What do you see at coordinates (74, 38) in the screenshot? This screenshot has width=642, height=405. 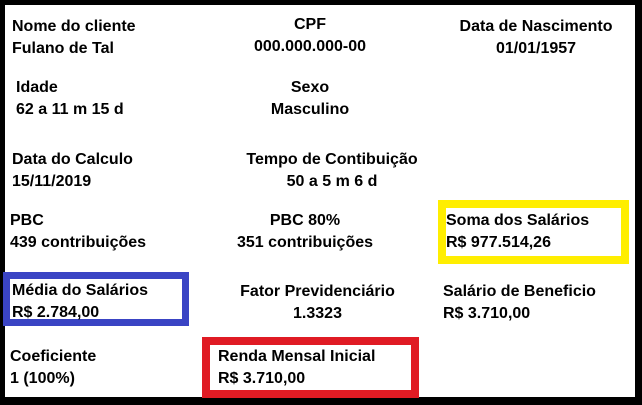 I see `field-cliente: Nome do cliente Fulano de Tal` at bounding box center [74, 38].